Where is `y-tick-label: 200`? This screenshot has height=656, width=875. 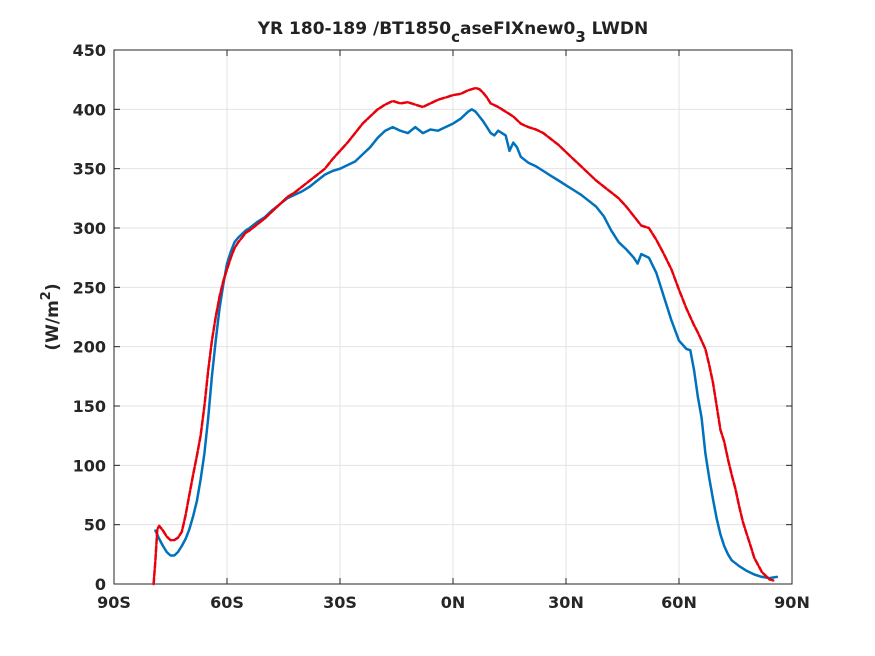 y-tick-label: 200 is located at coordinates (89, 347).